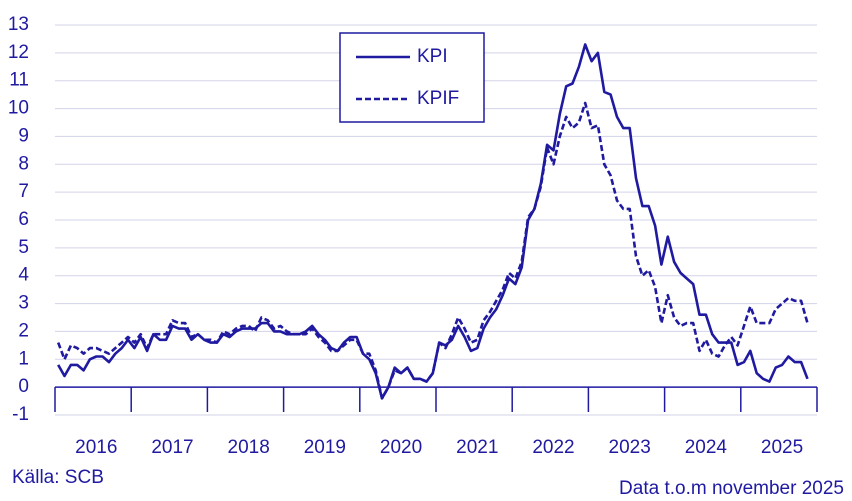 The height and width of the screenshot is (501, 852). What do you see at coordinates (23, 191) in the screenshot?
I see `y-tick-label: 7` at bounding box center [23, 191].